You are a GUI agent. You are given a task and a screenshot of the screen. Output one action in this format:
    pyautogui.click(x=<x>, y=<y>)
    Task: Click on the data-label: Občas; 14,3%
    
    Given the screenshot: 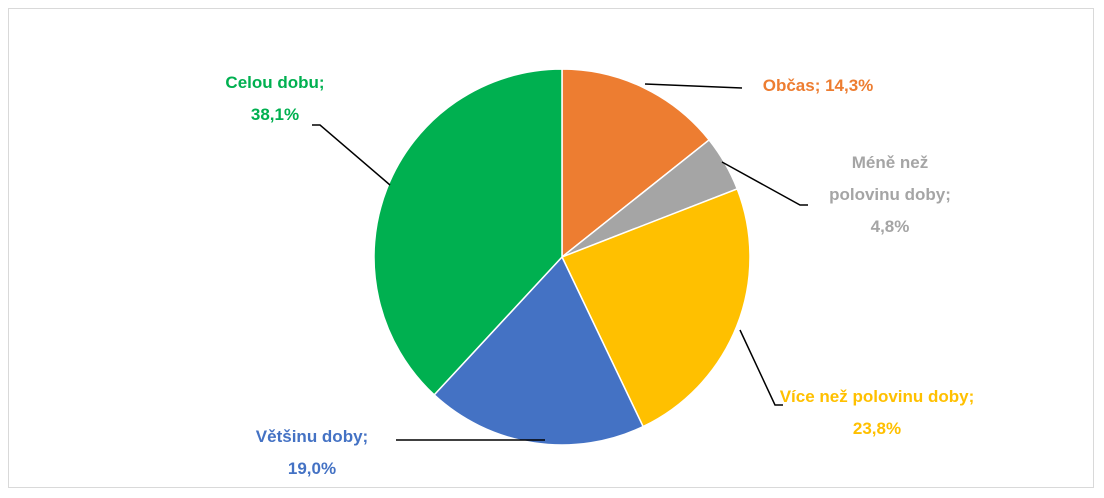 What is the action you would take?
    pyautogui.click(x=818, y=85)
    